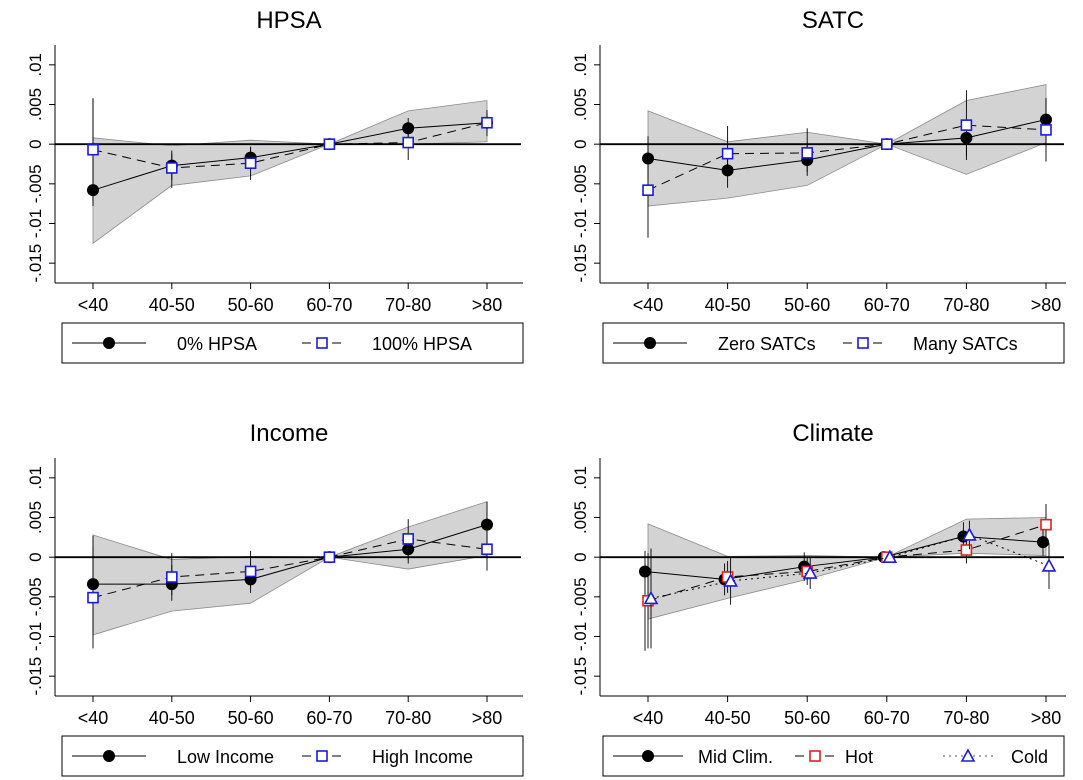 The height and width of the screenshot is (780, 1083). I want to click on series-100-hpsa, so click(290, 150).